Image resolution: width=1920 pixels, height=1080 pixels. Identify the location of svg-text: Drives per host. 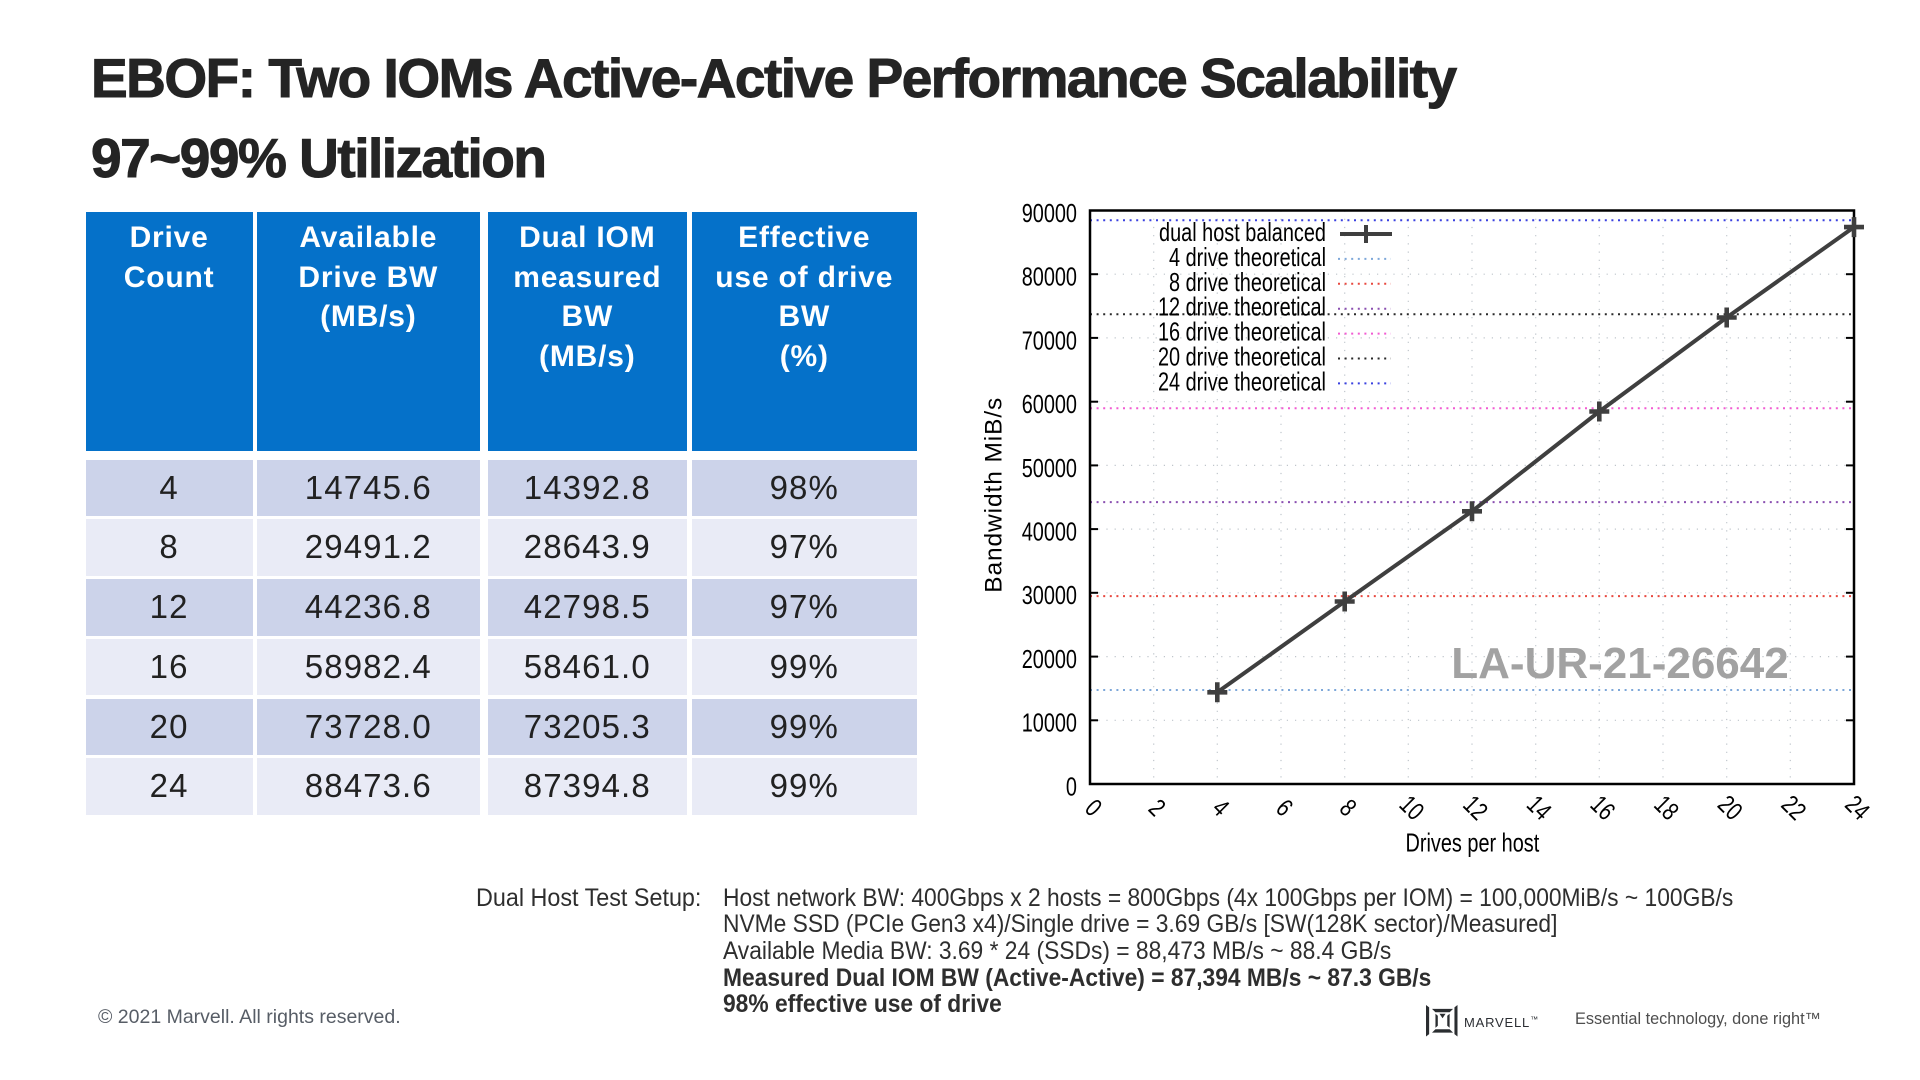
(1473, 842).